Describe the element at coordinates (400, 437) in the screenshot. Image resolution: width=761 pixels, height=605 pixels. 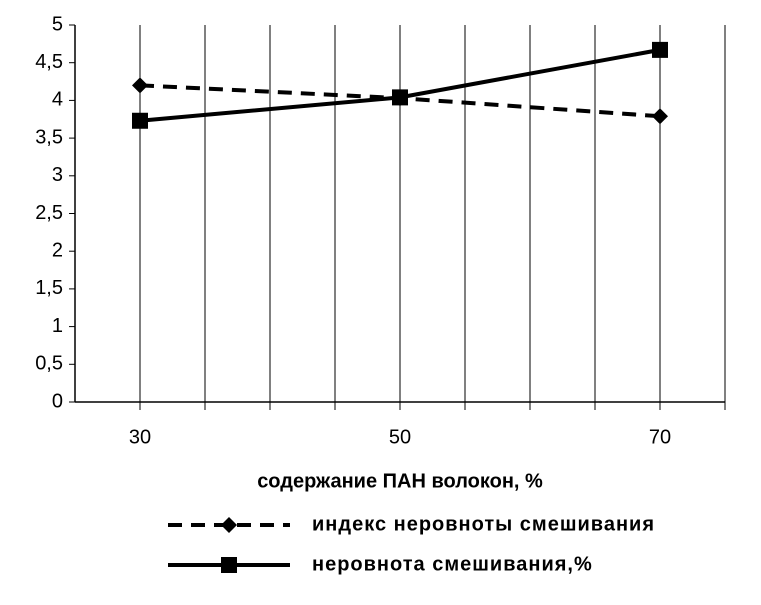
I see `x-tick-label: 50` at that location.